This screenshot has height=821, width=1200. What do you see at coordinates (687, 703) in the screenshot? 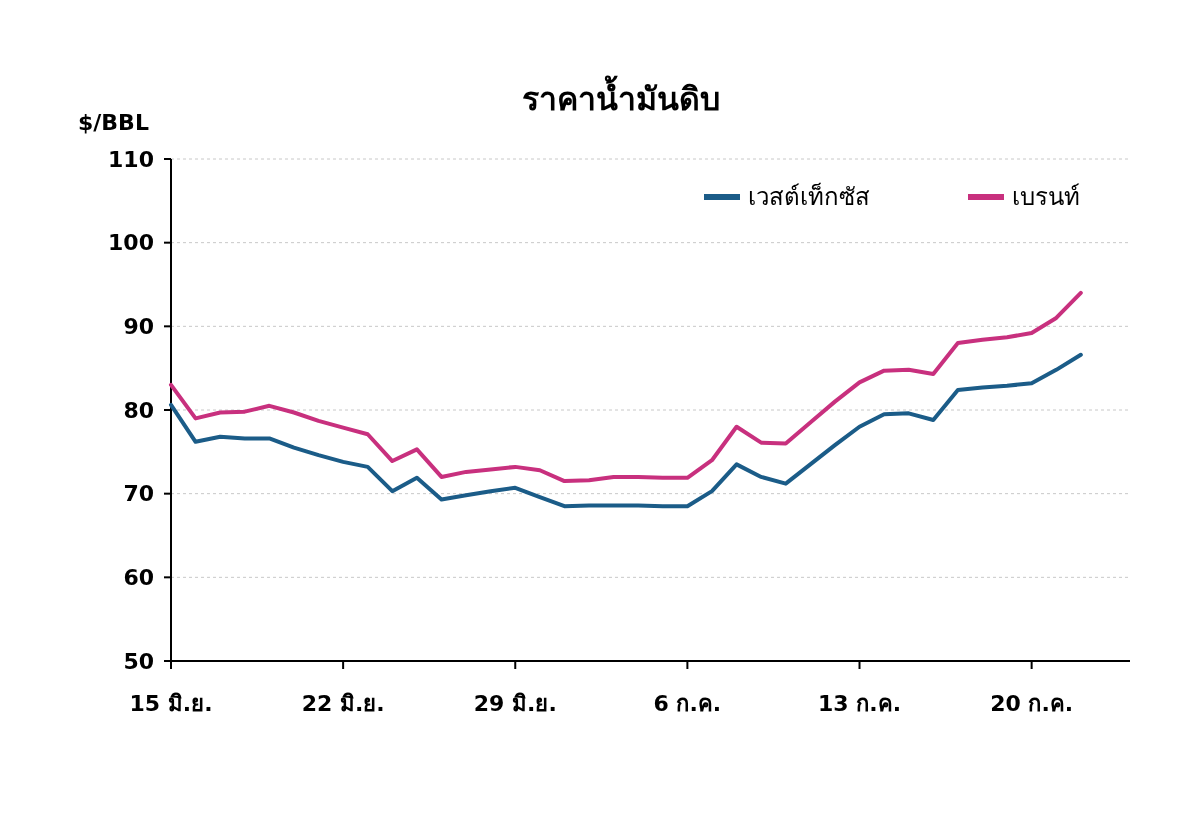
I see `x-tick-label: 6 ก.ค.` at bounding box center [687, 703].